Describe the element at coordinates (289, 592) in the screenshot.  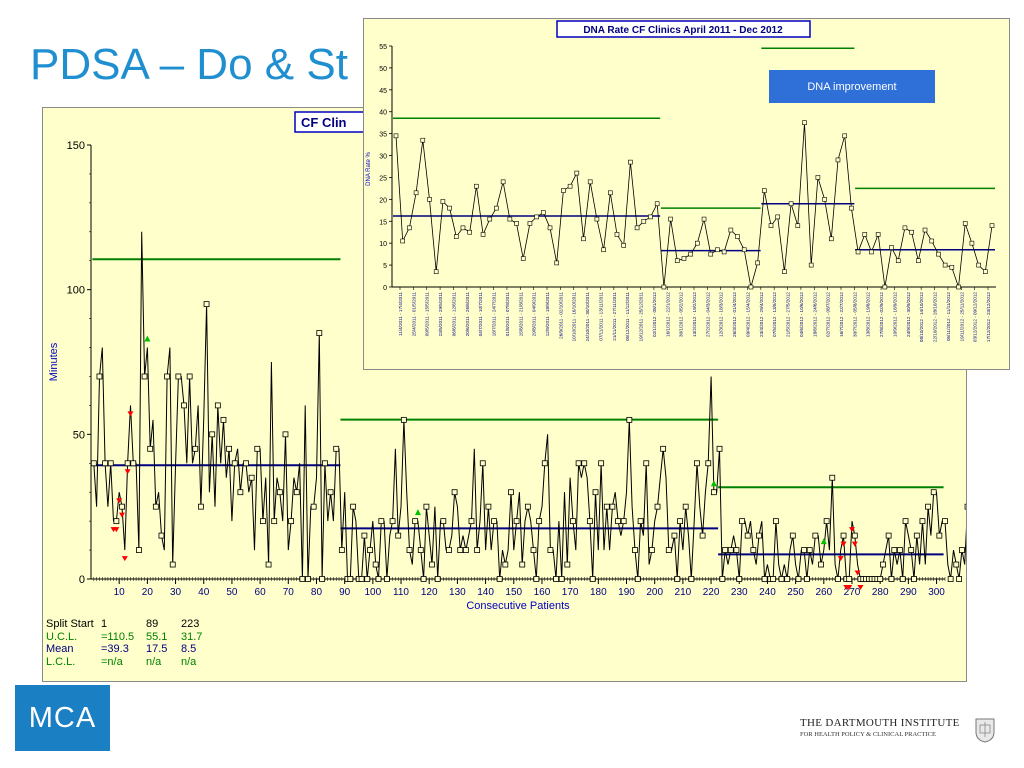
I see `x-tick-label: 70` at that location.